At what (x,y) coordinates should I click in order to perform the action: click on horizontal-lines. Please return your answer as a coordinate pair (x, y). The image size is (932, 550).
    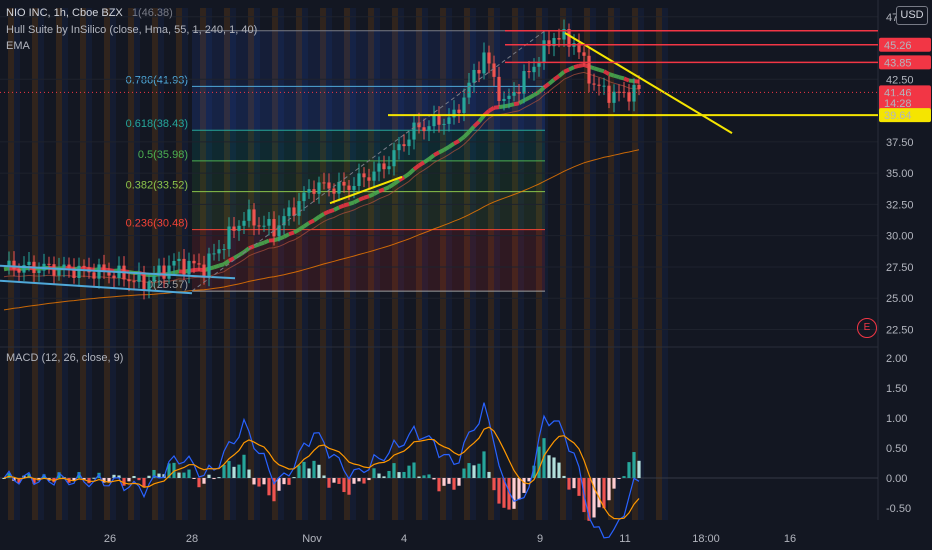
    Looking at the image, I should click on (439, 73).